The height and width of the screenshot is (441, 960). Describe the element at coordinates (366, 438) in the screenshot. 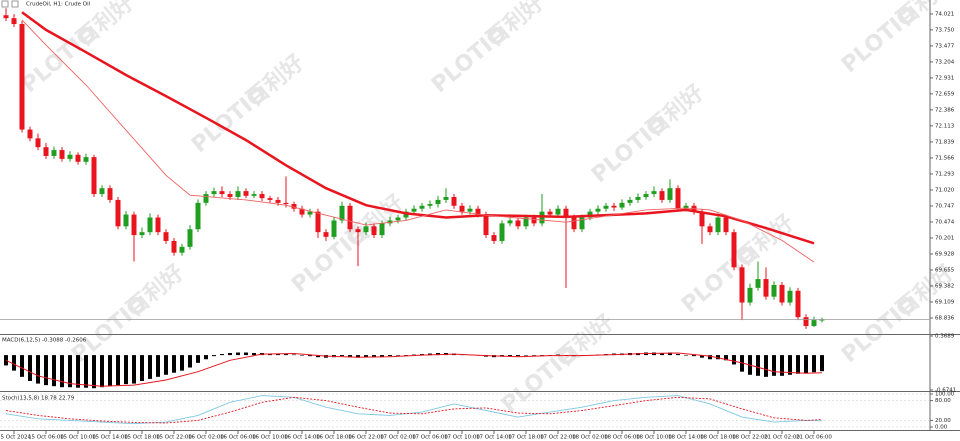

I see `x-tick-label: 16 Oct 22:00` at that location.